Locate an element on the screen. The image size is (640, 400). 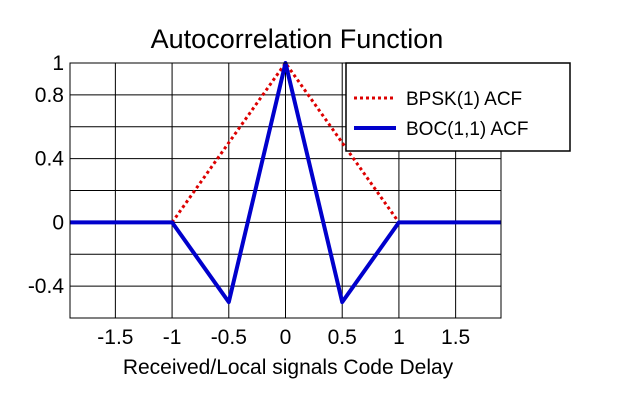
y-tick-label: 1 is located at coordinates (58, 63).